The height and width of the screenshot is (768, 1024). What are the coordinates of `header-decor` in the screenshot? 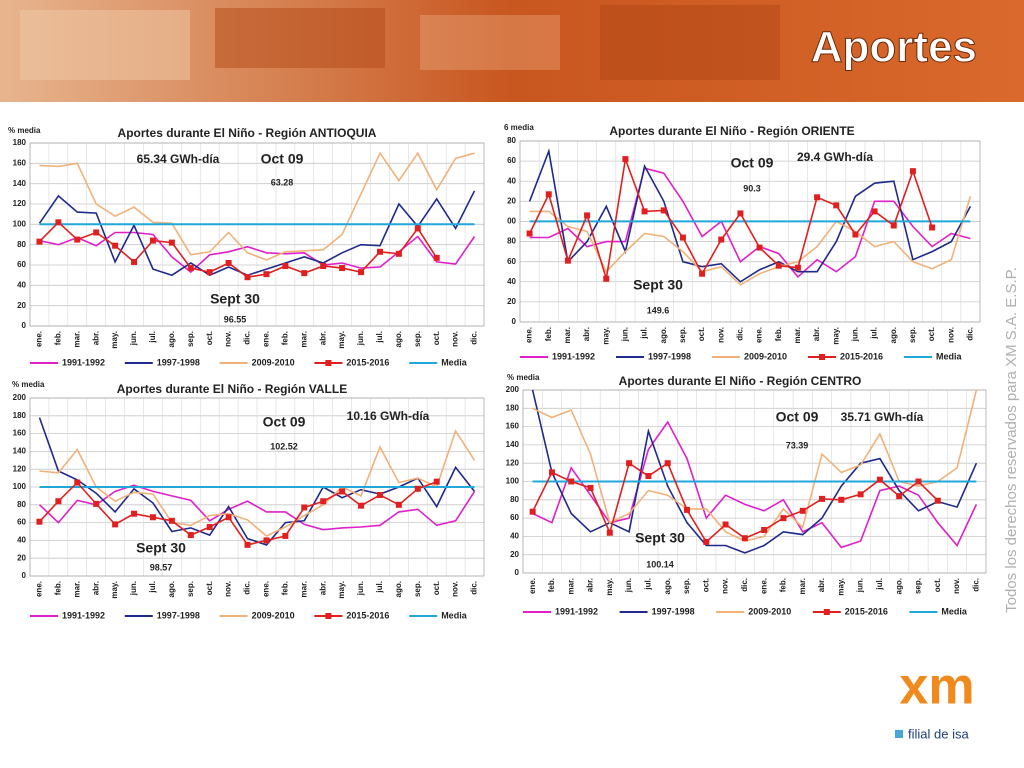 It's located at (300, 38).